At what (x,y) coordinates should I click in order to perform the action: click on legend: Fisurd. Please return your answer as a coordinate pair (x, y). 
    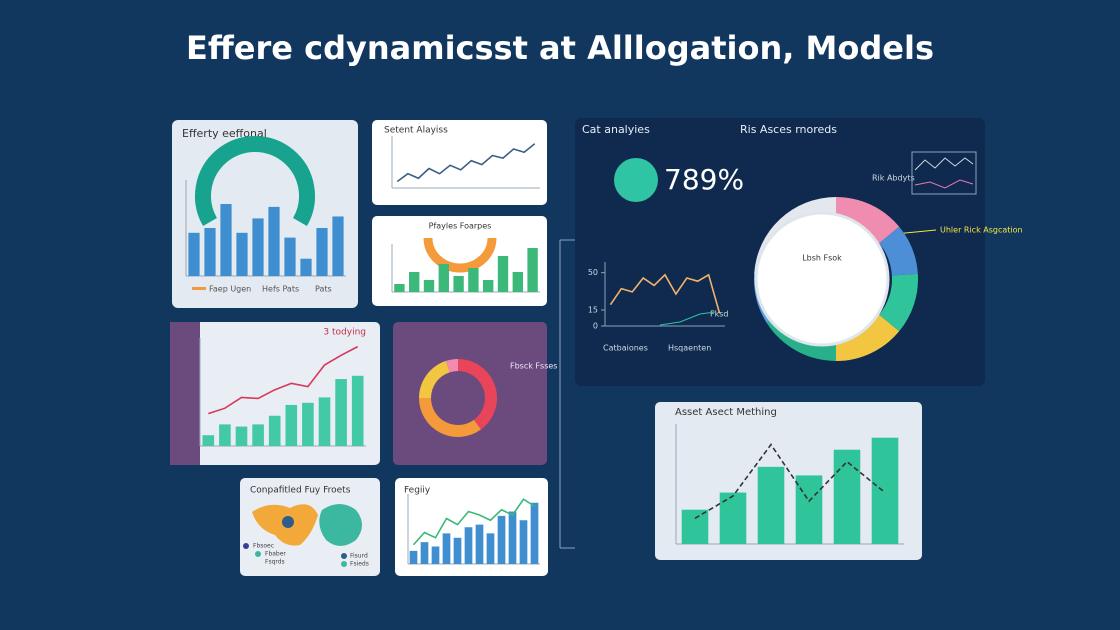
    Looking at the image, I should click on (359, 556).